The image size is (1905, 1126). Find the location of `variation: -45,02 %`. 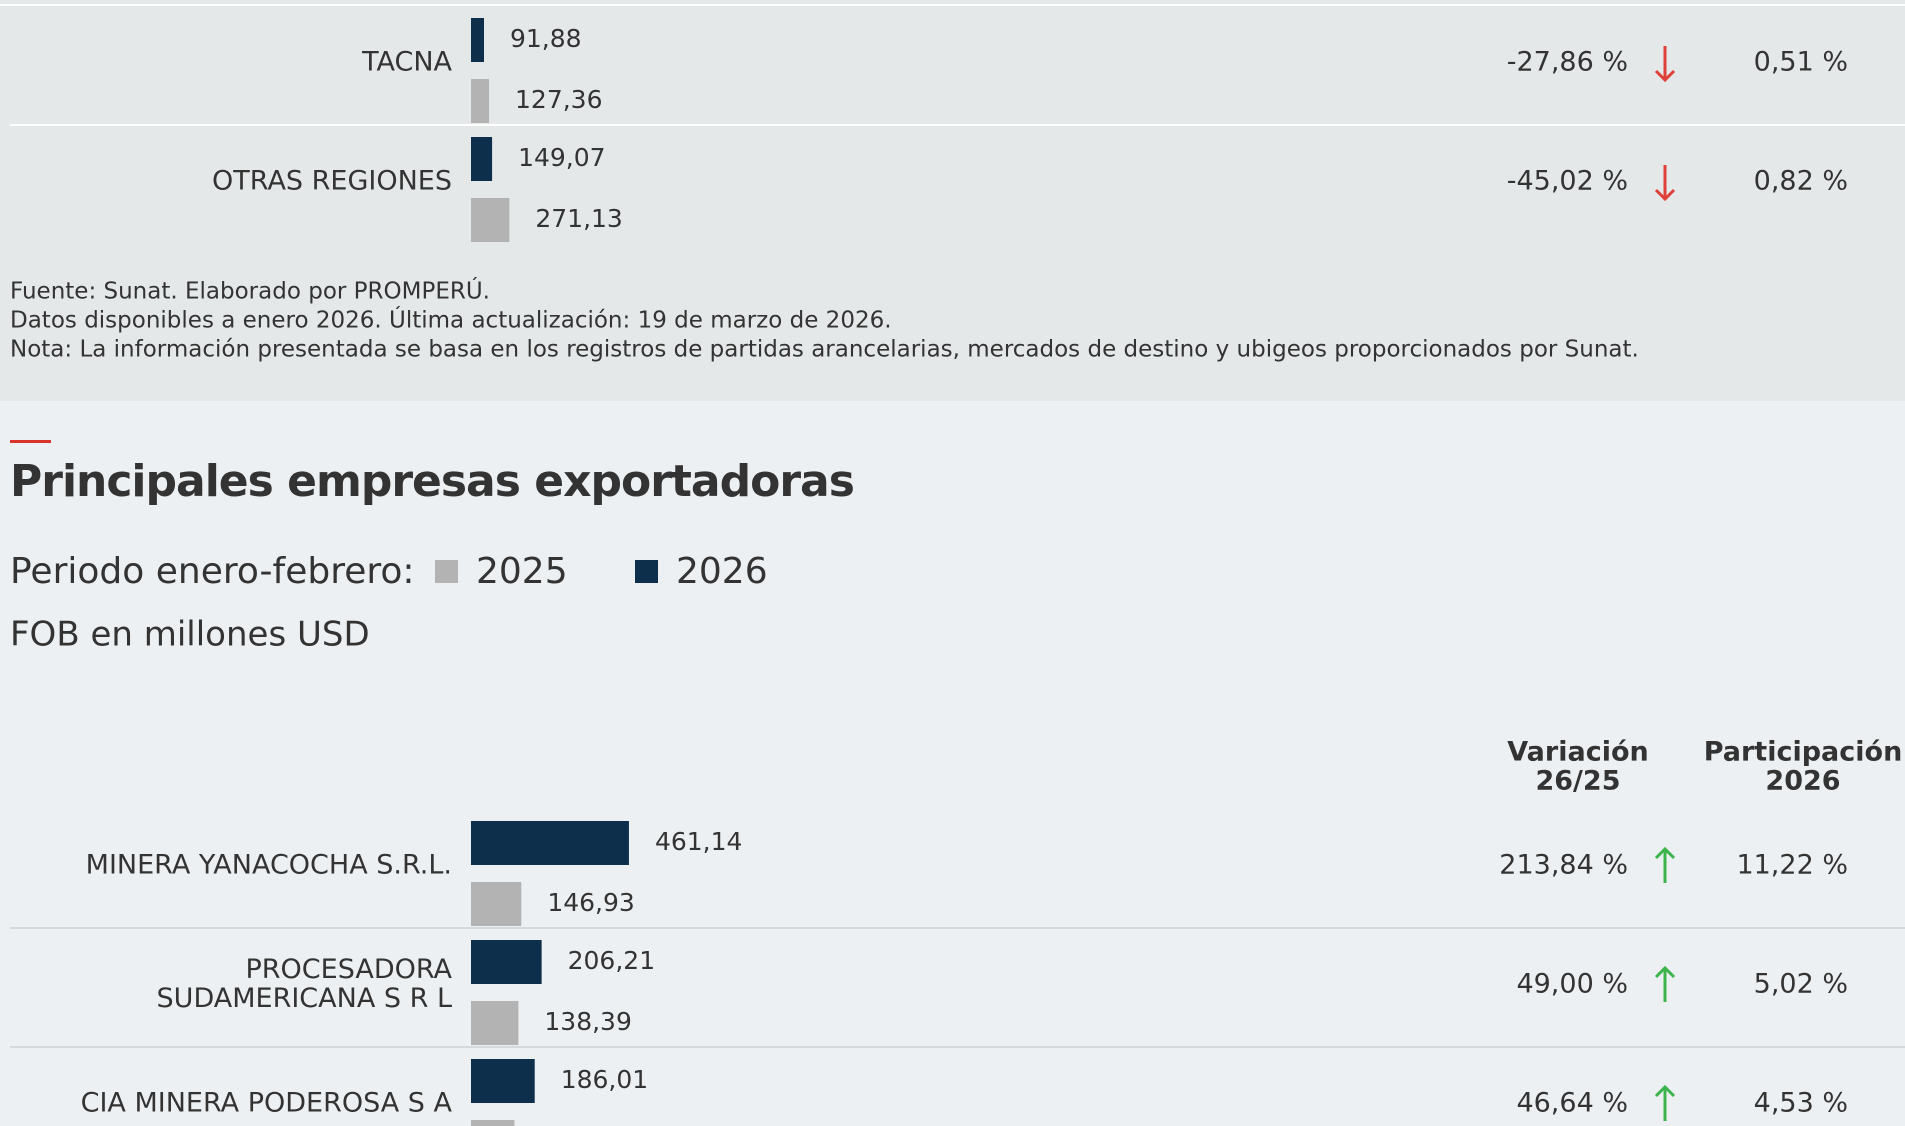

variation: -45,02 % is located at coordinates (1567, 181).